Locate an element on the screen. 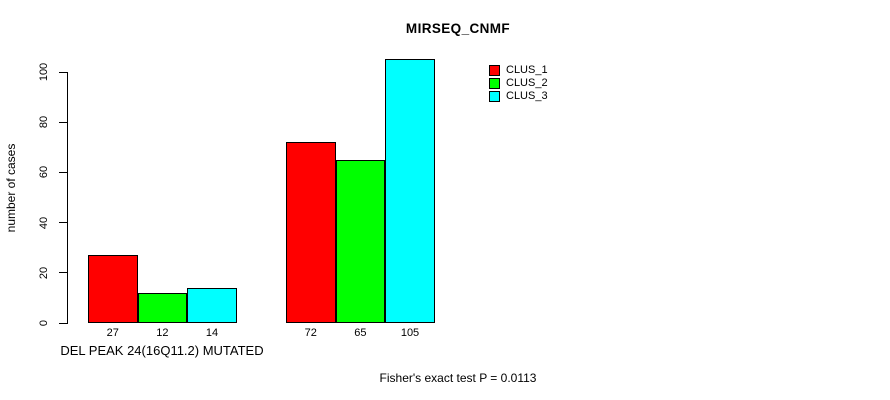  chart-title: MIRSEQ_CNMF is located at coordinates (458, 28).